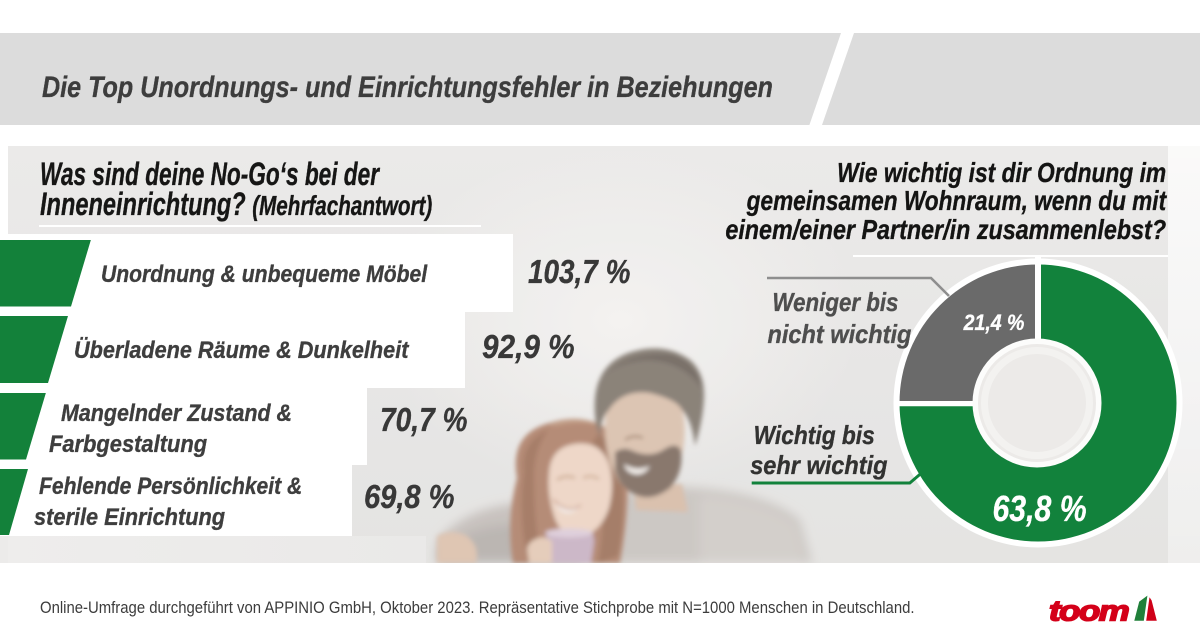 The width and height of the screenshot is (1200, 636). What do you see at coordinates (1089, 610) in the screenshot?
I see `svg-text: toom` at bounding box center [1089, 610].